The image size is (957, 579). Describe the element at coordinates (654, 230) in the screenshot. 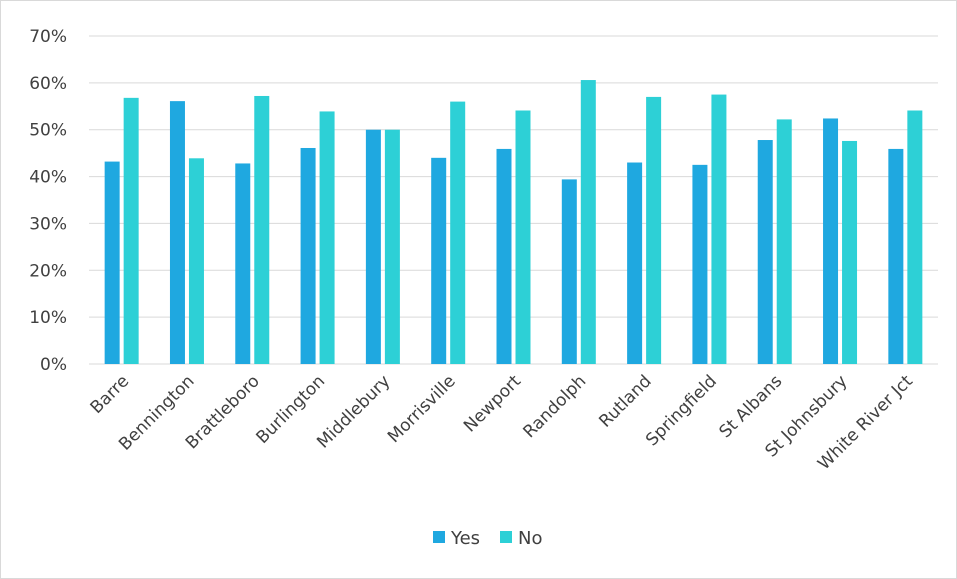

I see `bar-no-rutland` at that location.